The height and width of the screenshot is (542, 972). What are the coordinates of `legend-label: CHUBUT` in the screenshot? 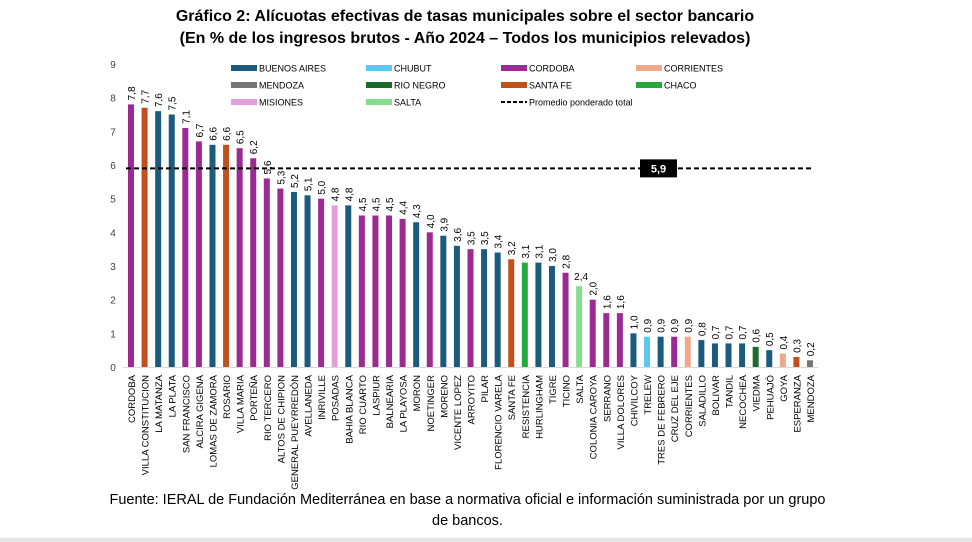 It's located at (413, 69).